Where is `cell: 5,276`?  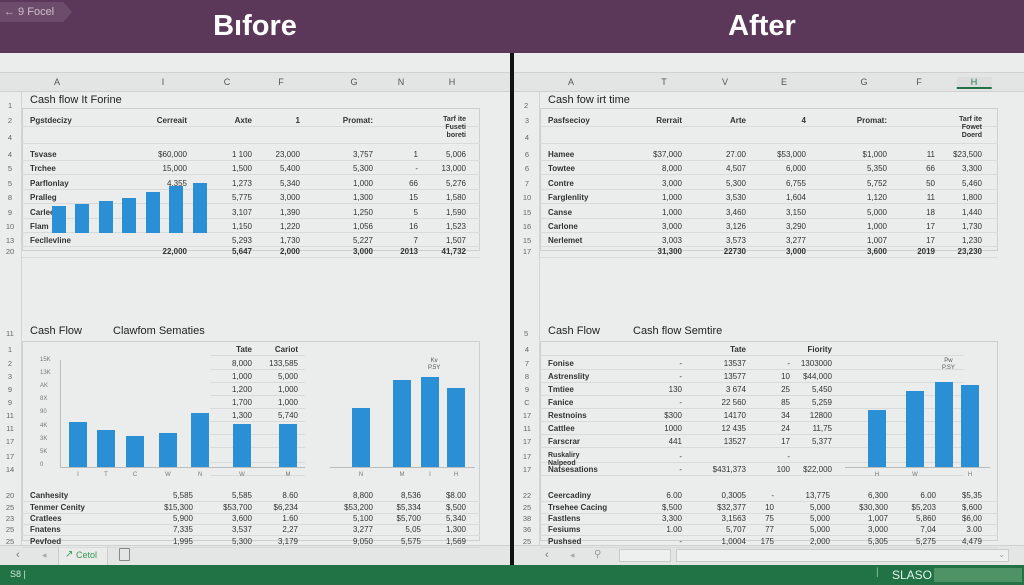
cell: 5,276 is located at coordinates (455, 183).